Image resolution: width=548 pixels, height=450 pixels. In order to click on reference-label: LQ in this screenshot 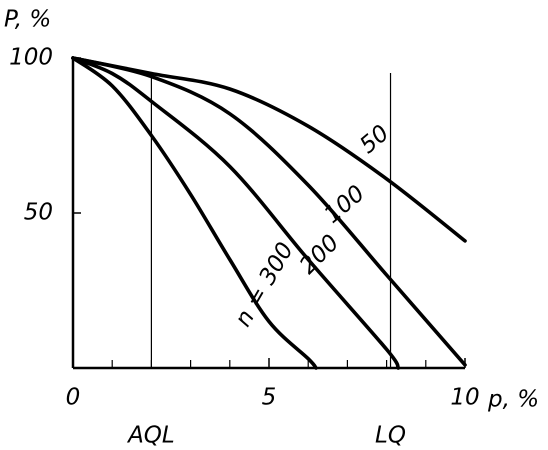, I will do `click(390, 436)`.